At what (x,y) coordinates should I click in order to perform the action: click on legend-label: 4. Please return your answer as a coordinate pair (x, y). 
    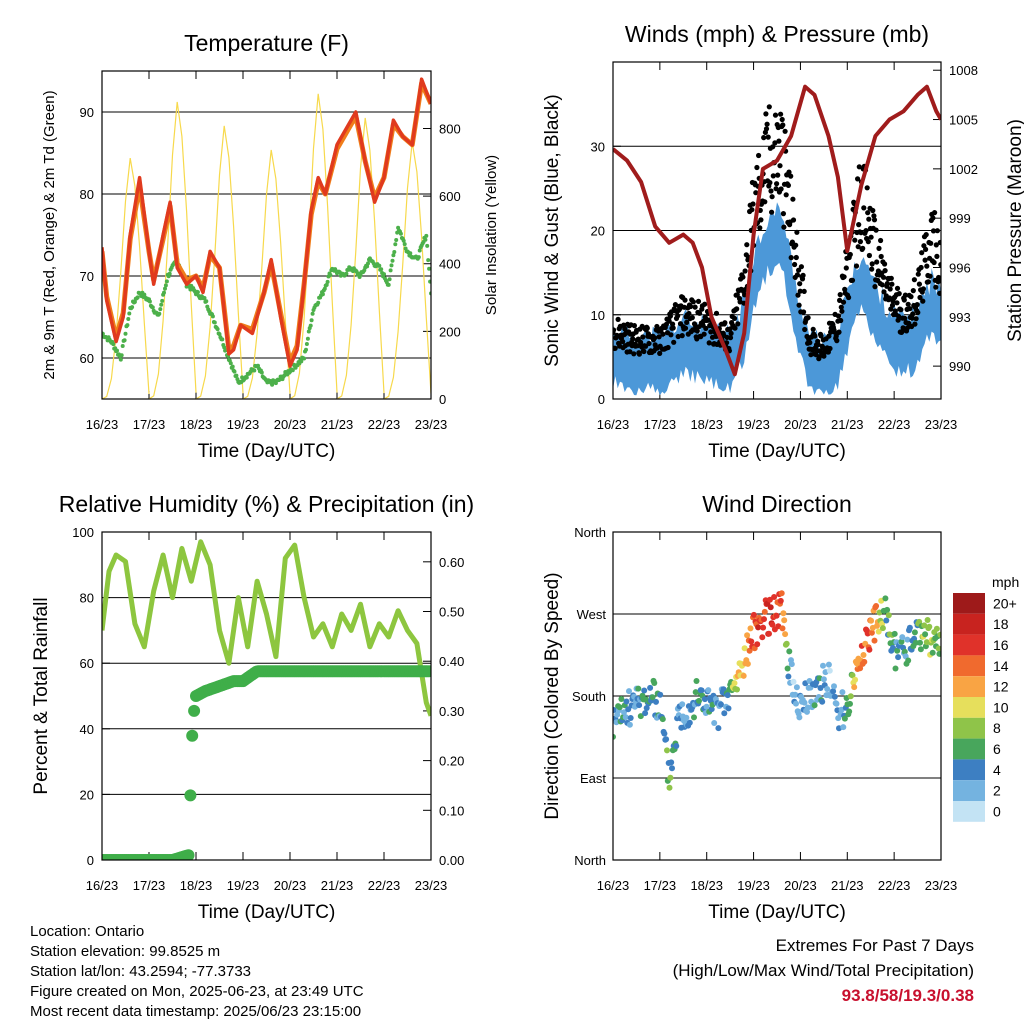
    Looking at the image, I should click on (997, 770).